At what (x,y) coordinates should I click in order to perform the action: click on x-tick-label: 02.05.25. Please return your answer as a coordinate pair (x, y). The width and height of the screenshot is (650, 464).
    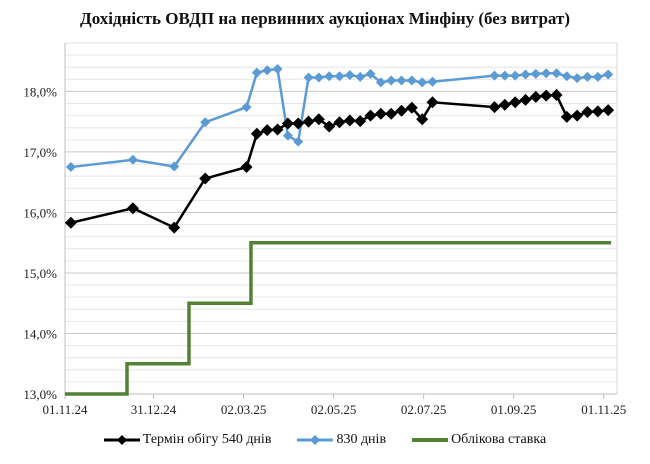
    Looking at the image, I should click on (334, 409).